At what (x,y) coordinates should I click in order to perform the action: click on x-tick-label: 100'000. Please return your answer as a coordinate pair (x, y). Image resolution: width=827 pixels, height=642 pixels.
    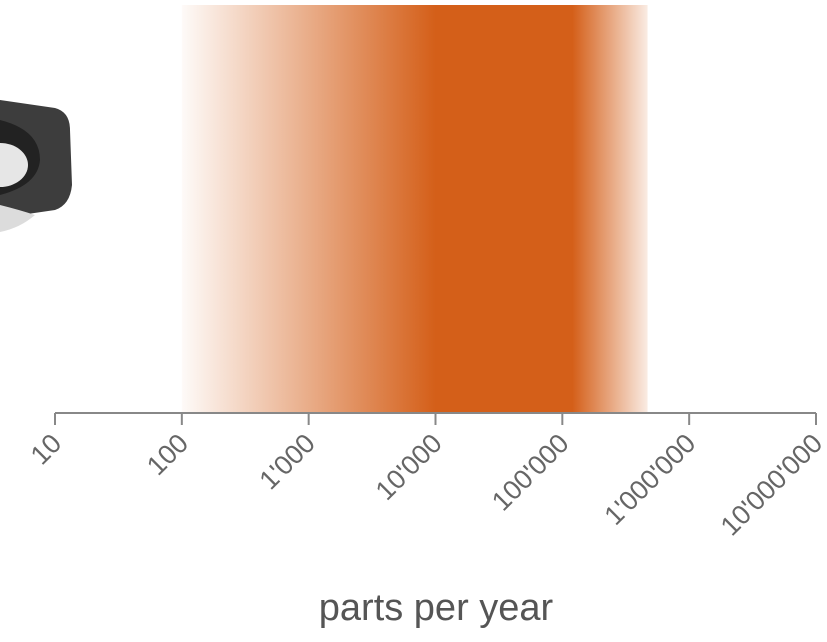
    Looking at the image, I should click on (530, 472).